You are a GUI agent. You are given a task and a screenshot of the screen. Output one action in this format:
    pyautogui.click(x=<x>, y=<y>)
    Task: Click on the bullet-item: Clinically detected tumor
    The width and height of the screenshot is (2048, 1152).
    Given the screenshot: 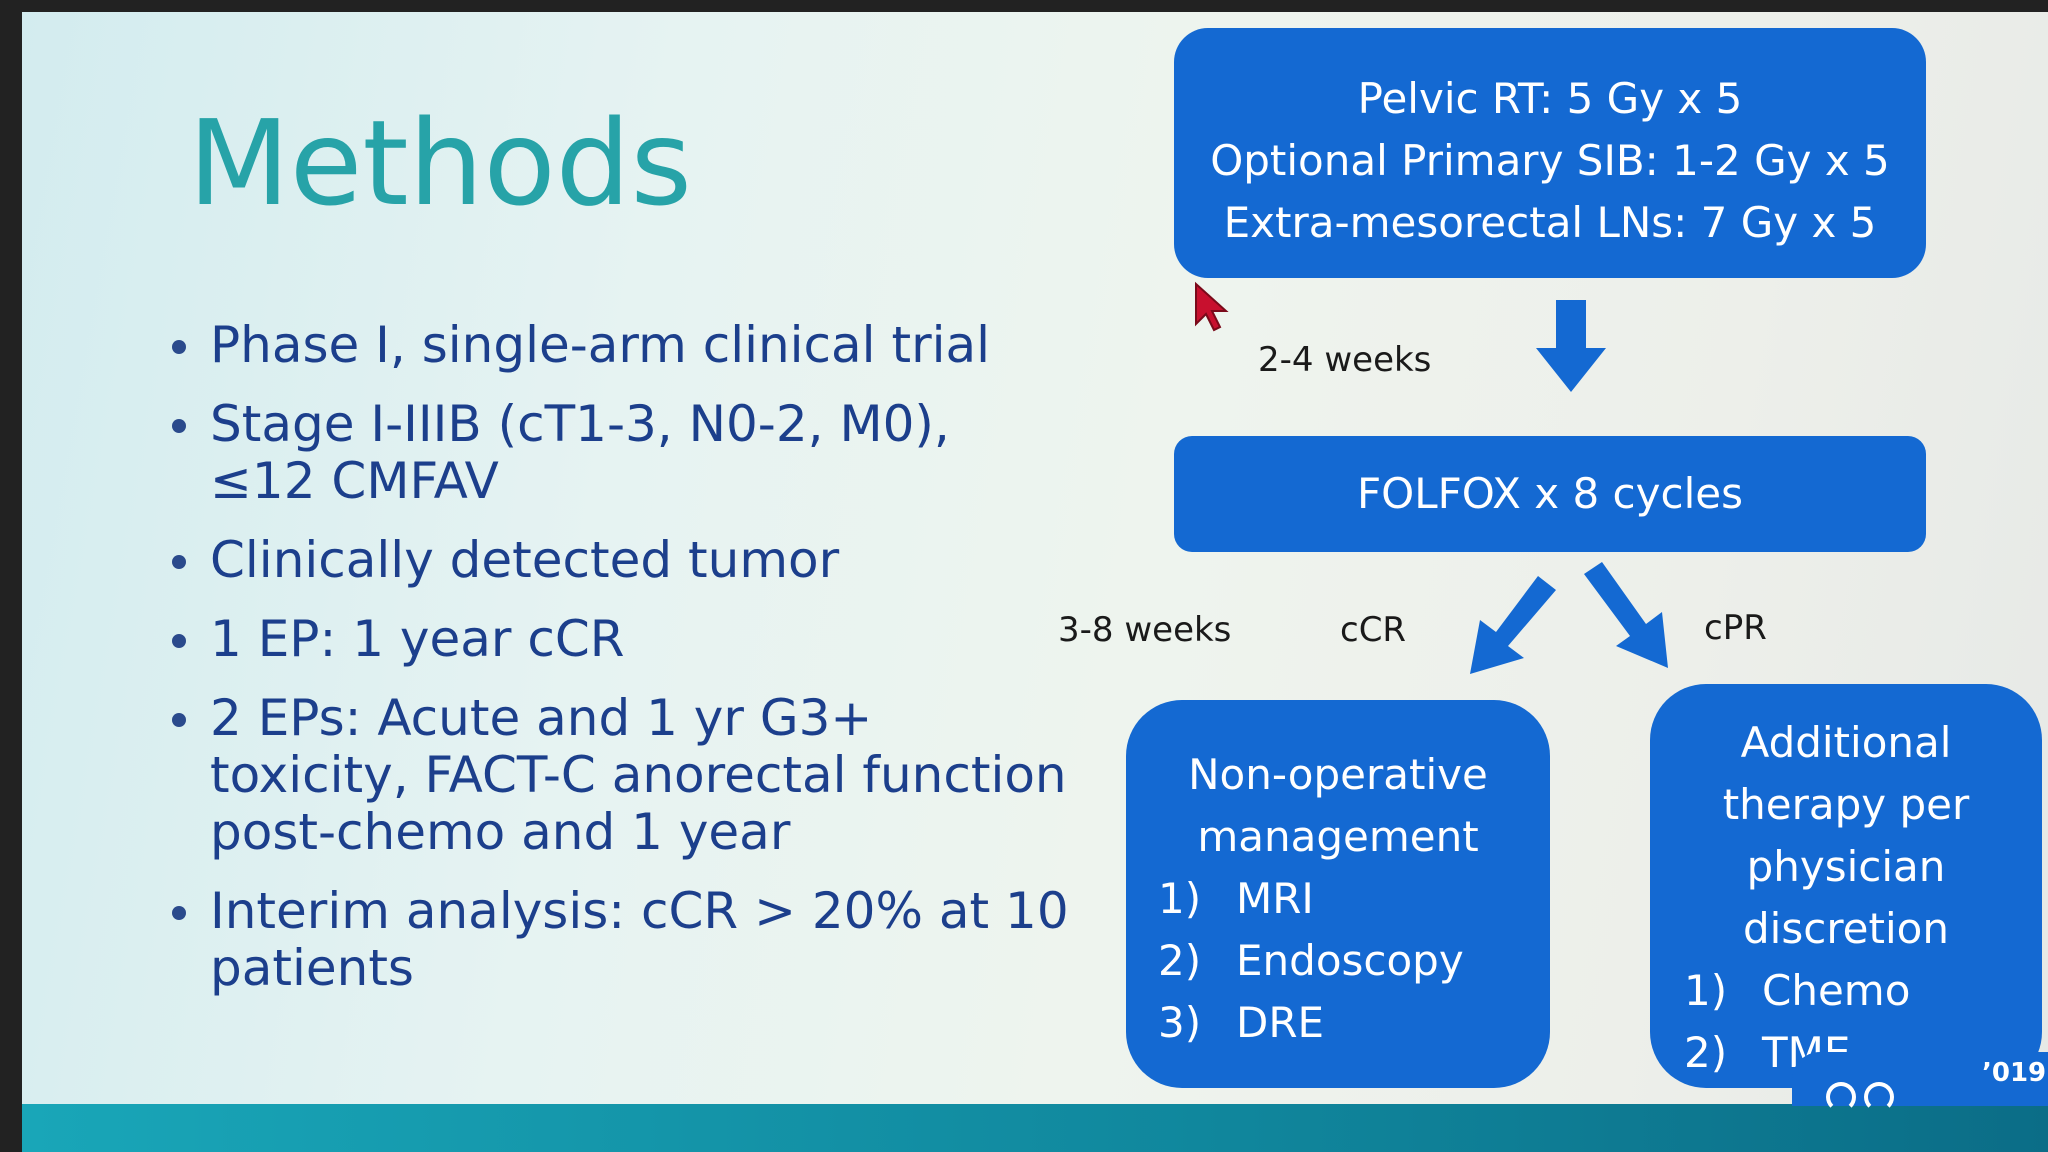 What is the action you would take?
    pyautogui.click(x=606, y=560)
    